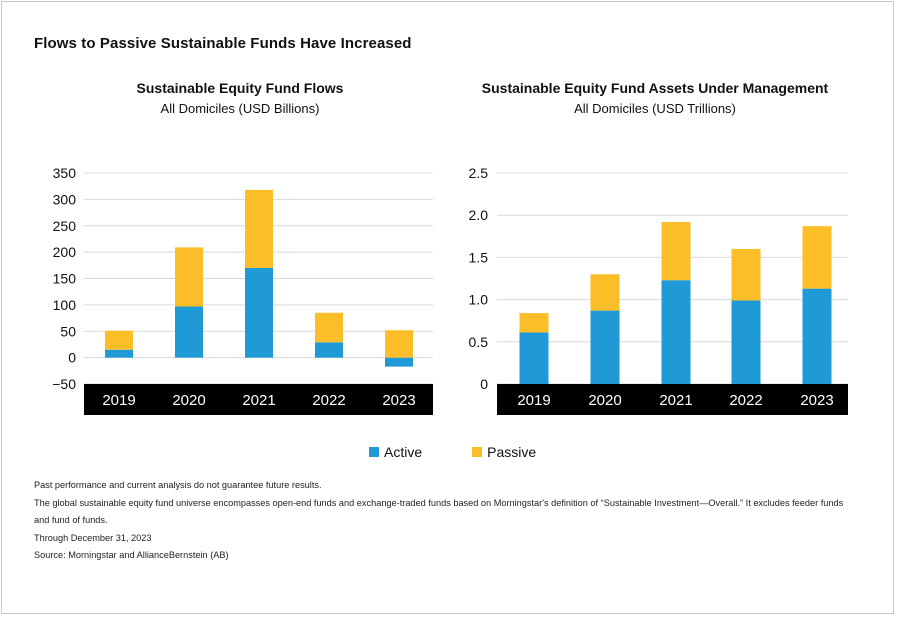 The width and height of the screenshot is (900, 619). What do you see at coordinates (374, 452) in the screenshot?
I see `legend-active-swatch` at bounding box center [374, 452].